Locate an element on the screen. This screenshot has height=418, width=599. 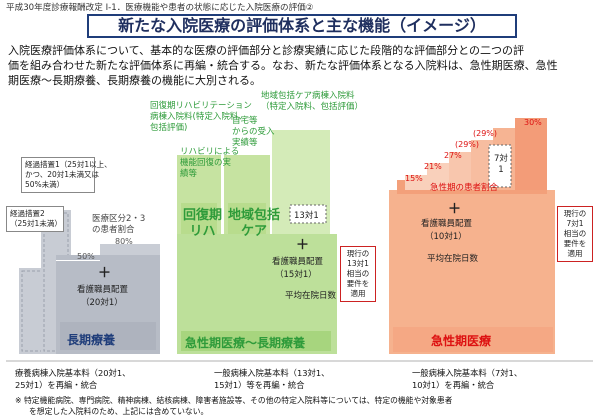
community-perf-label: 自宅等 からの受入 実績等 is located at coordinates (253, 132).